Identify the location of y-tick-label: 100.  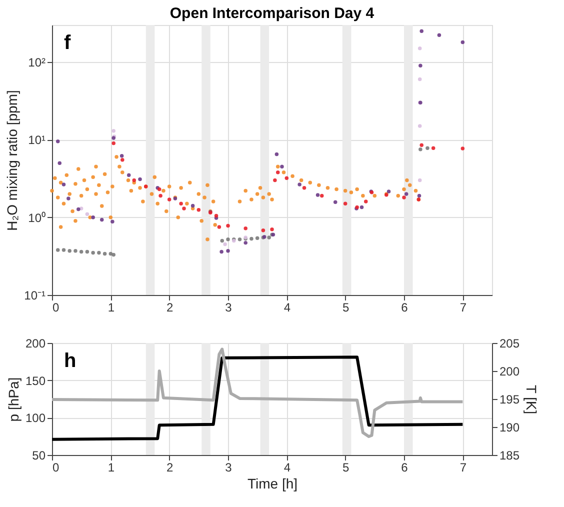
(35, 418).